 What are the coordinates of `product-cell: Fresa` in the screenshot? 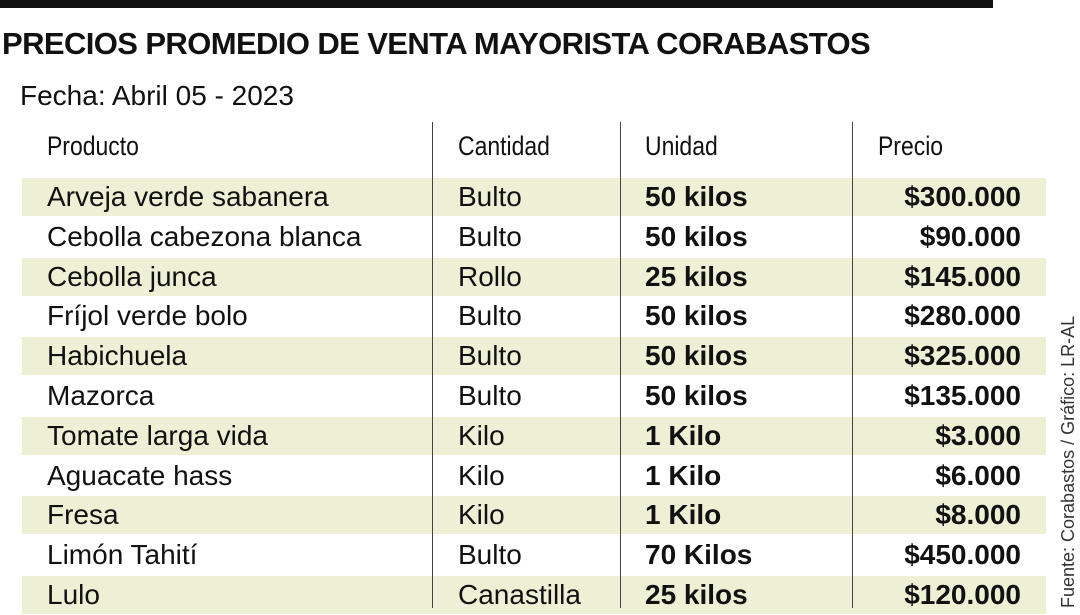 It's located at (83, 515).